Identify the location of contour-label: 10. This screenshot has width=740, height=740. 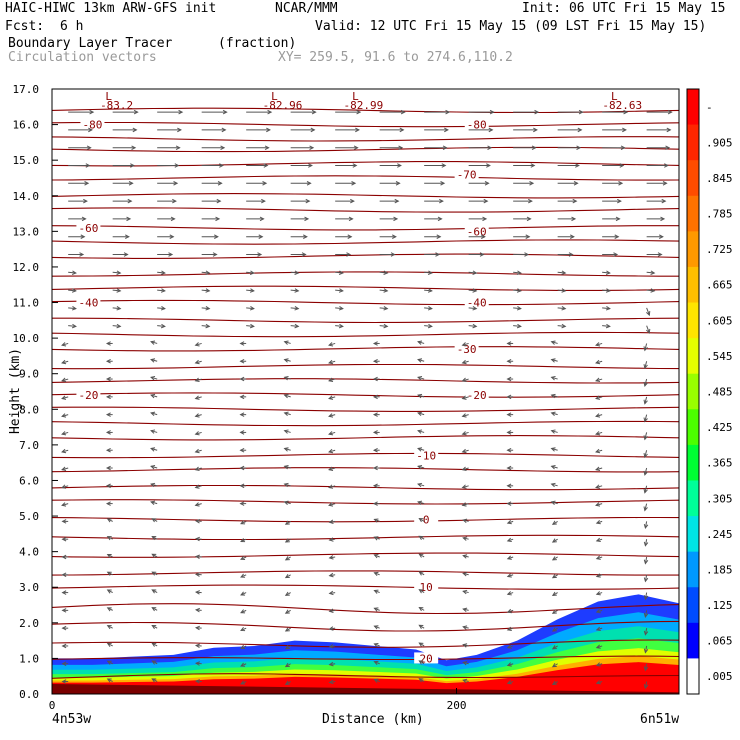
(426, 587).